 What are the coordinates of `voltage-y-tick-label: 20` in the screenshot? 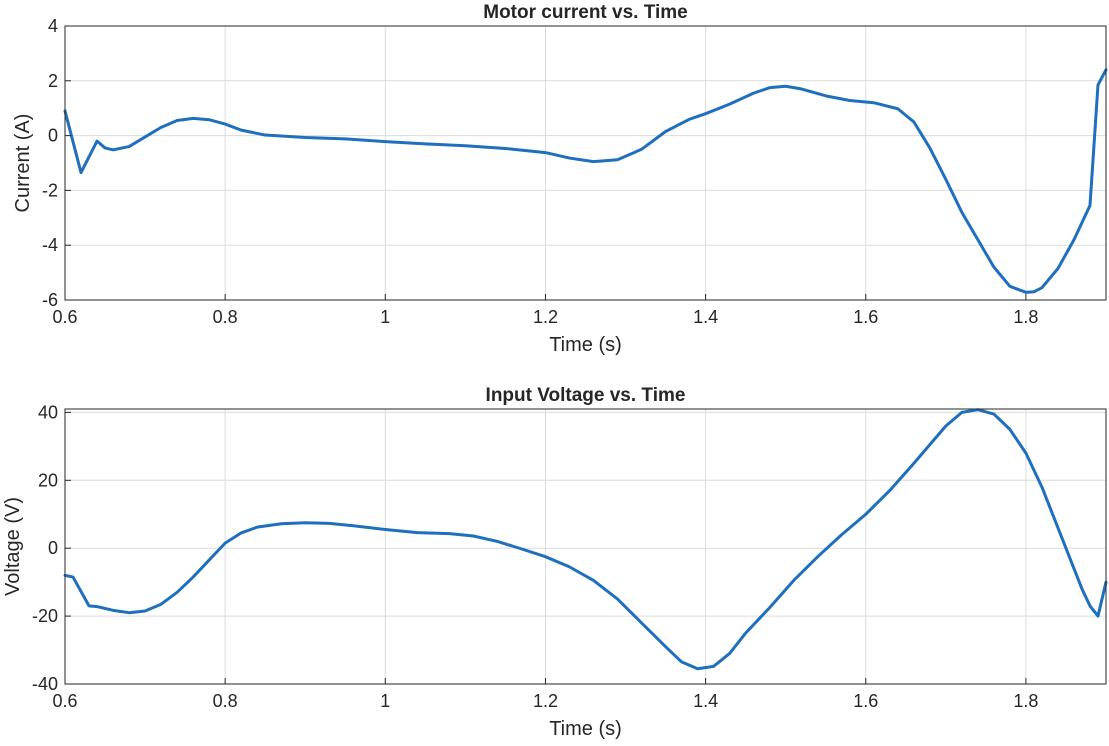 It's located at (48, 480).